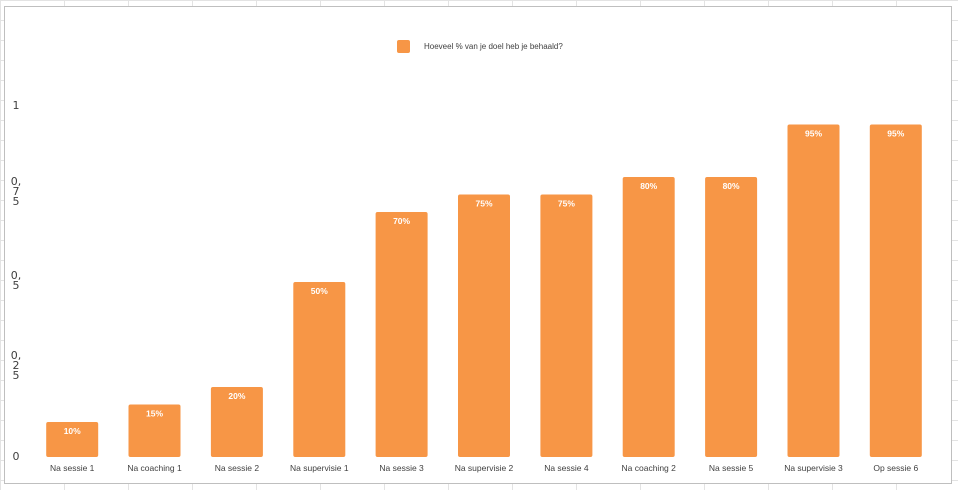  Describe the element at coordinates (16, 105) in the screenshot. I see `y-tick-label: 1` at that location.